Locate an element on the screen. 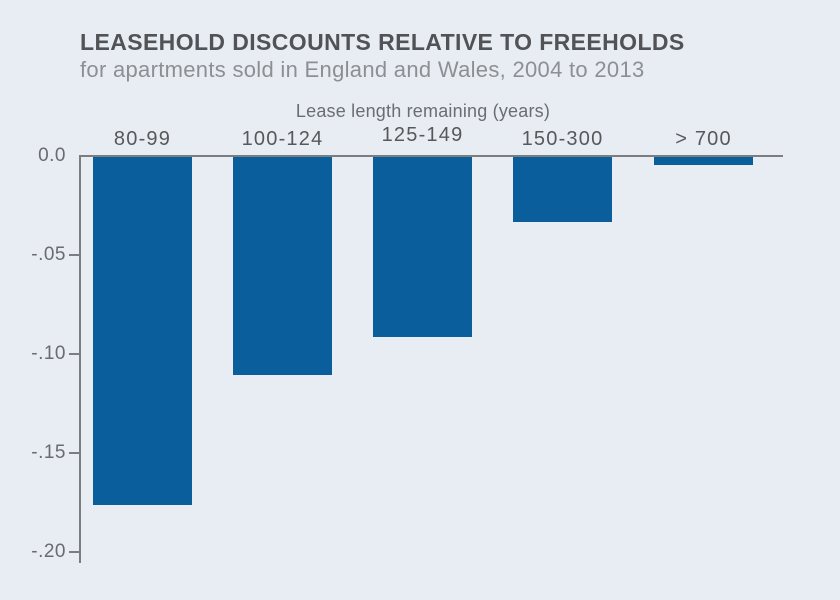 This screenshot has width=840, height=600. x-axis-title: Lease length remaining (years) is located at coordinates (423, 111).